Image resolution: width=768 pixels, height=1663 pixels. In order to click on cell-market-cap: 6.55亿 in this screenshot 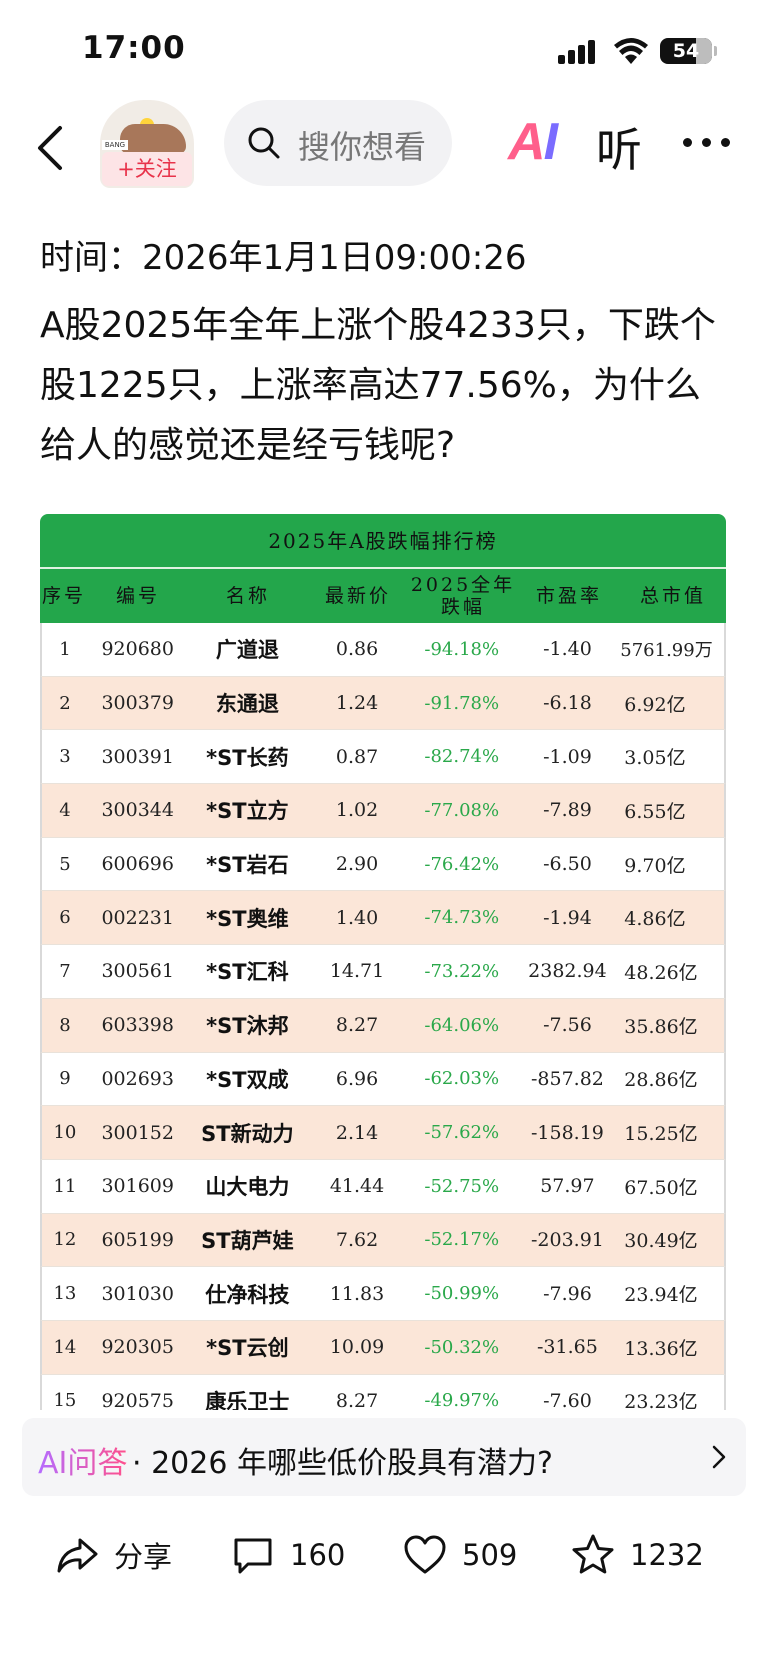, I will do `click(655, 811)`.